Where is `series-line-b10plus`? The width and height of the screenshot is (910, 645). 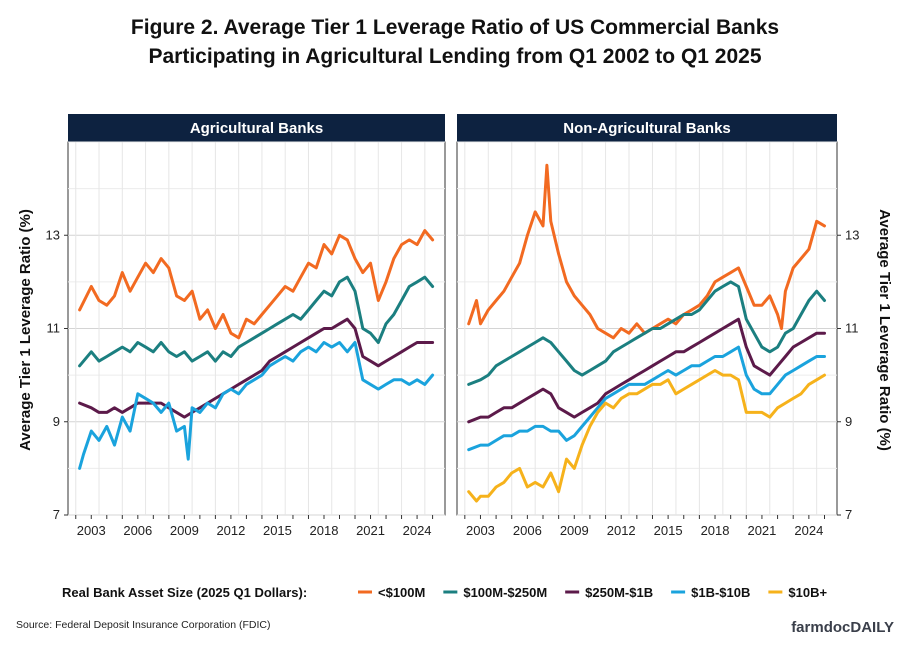
series-line-b10plus is located at coordinates (646, 436).